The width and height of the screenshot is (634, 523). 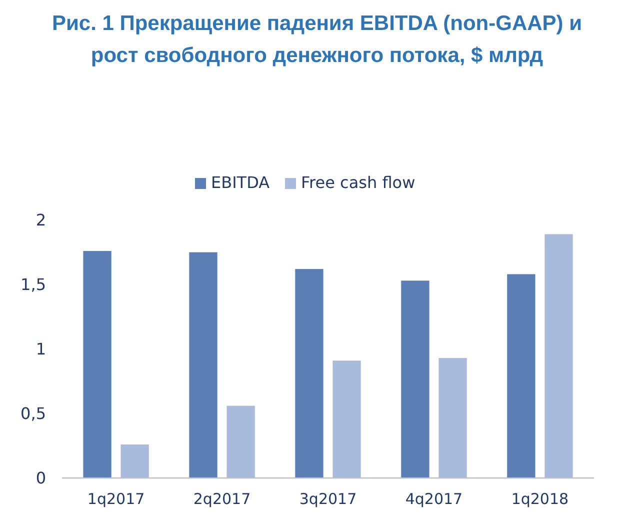 What do you see at coordinates (434, 499) in the screenshot?
I see `x-tick-label: 4q2017` at bounding box center [434, 499].